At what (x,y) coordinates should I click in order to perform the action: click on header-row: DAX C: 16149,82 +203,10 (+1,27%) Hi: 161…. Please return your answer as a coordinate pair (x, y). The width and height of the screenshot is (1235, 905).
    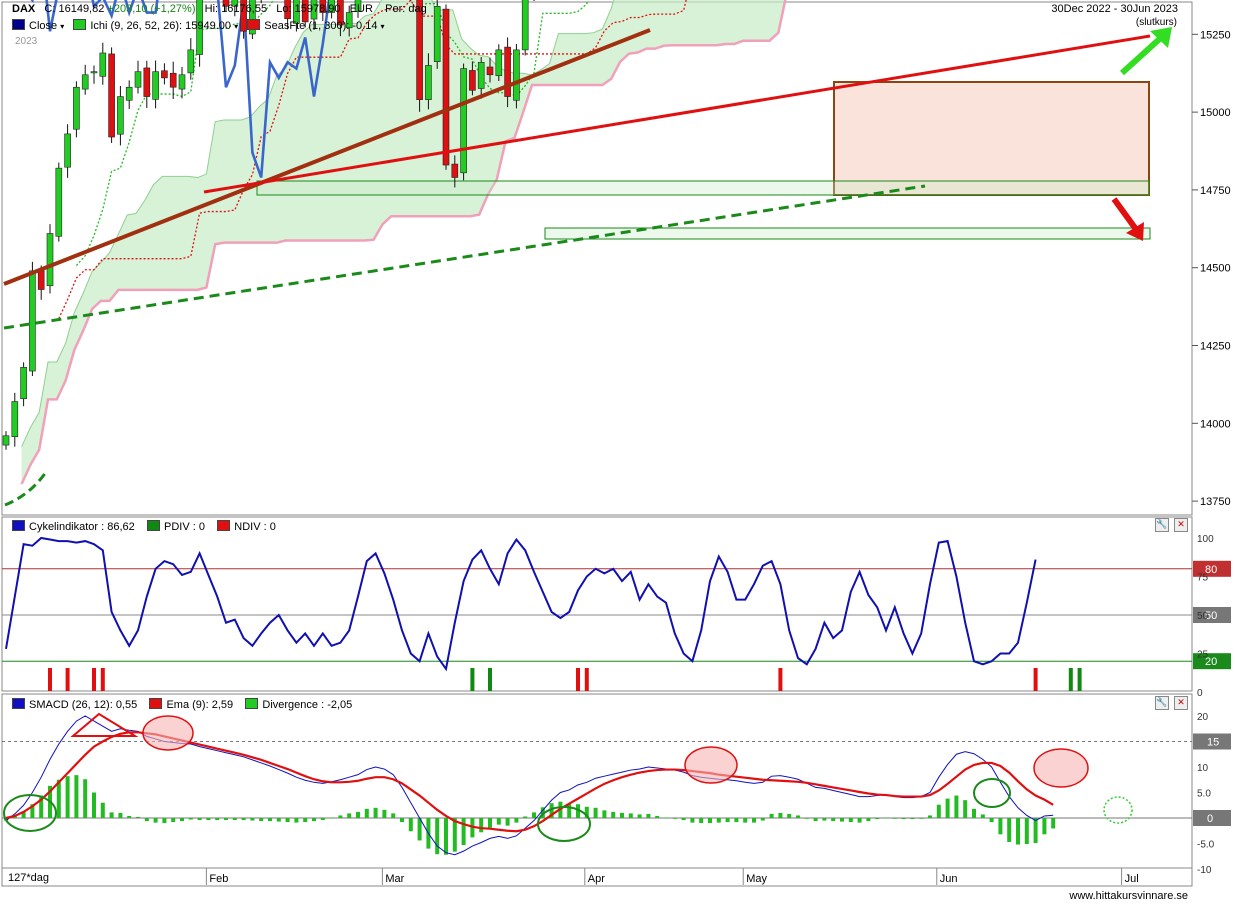
    Looking at the image, I should click on (219, 9).